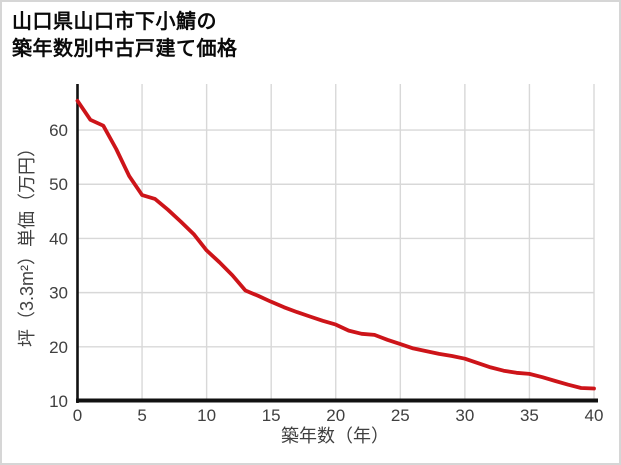  Describe the element at coordinates (77, 415) in the screenshot. I see `x-tick-label: 0` at that location.